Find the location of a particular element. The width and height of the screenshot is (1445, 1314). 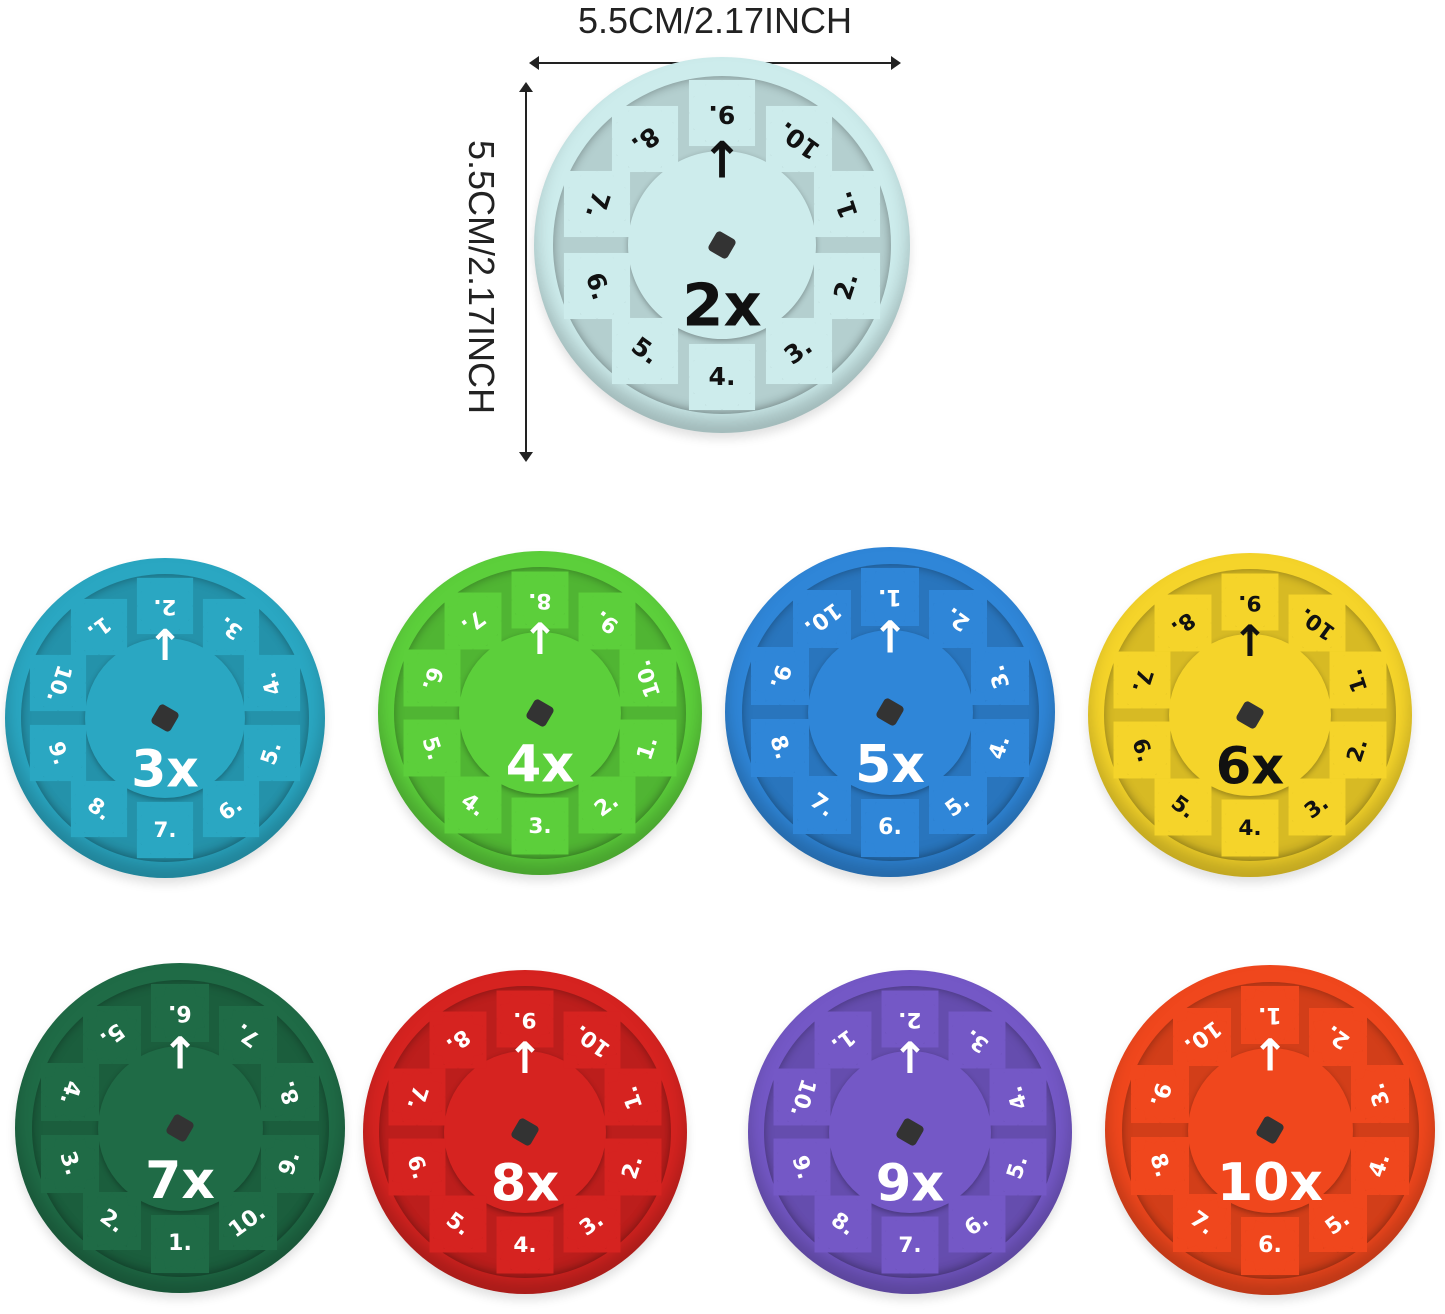

multiplier-label: 5x is located at coordinates (890, 764).